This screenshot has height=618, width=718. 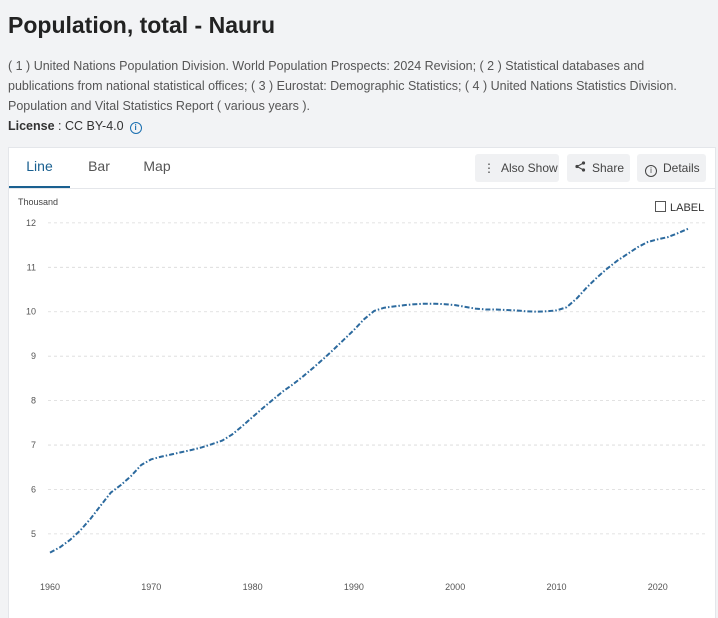 I want to click on y-unit-label: Thousand, so click(x=38, y=202).